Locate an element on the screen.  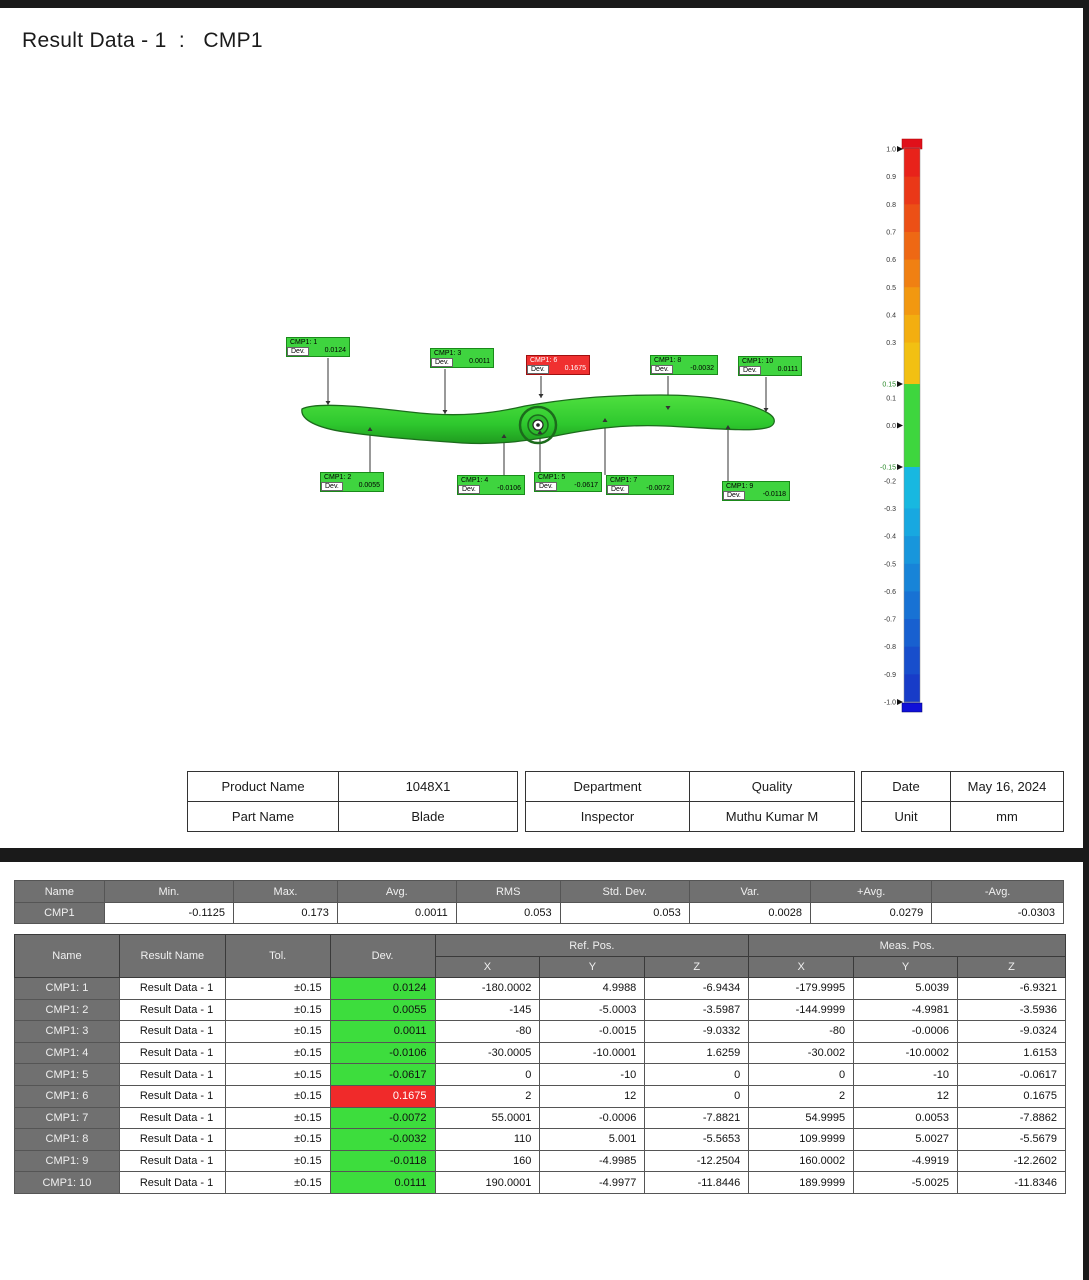
callout-name: CMP1: 3 is located at coordinates (448, 353).